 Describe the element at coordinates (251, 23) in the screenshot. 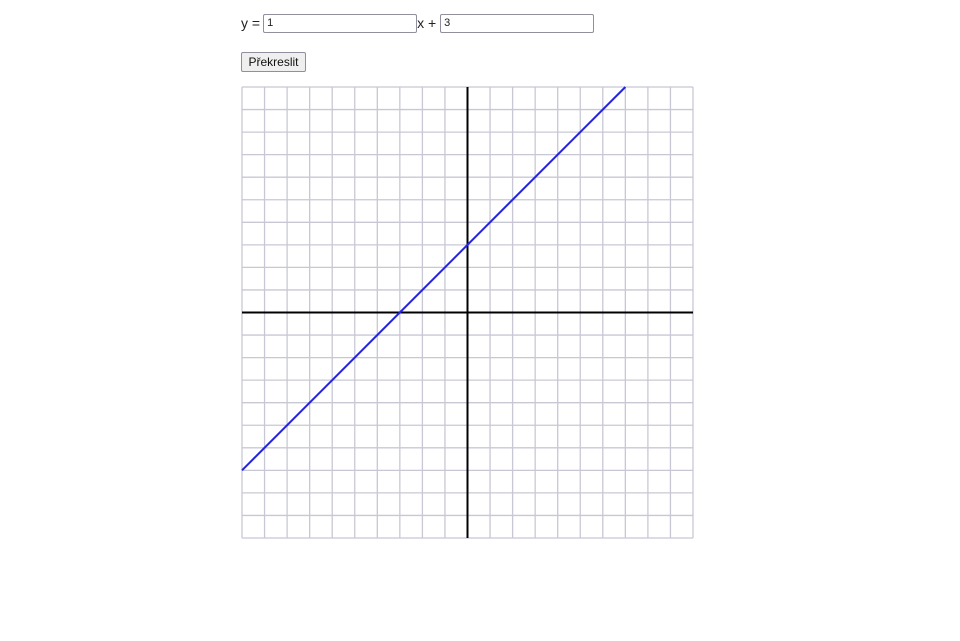

I see `equation-prefix: y =` at that location.